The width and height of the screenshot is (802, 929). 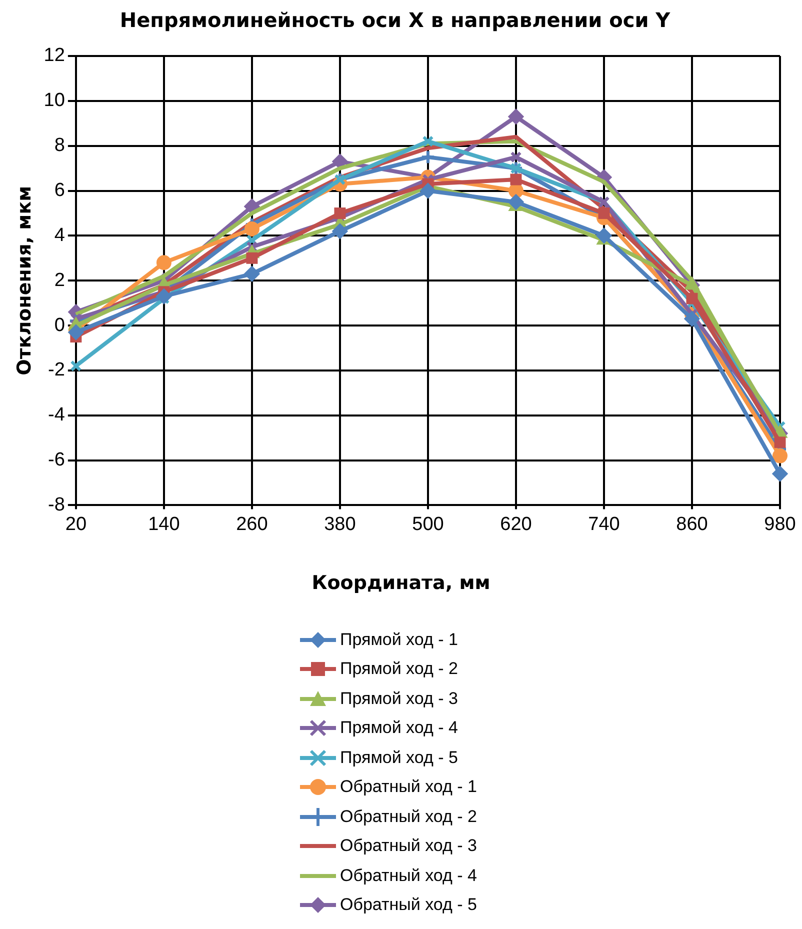 What do you see at coordinates (399, 698) in the screenshot?
I see `legend-label: Прямой ход - 3` at bounding box center [399, 698].